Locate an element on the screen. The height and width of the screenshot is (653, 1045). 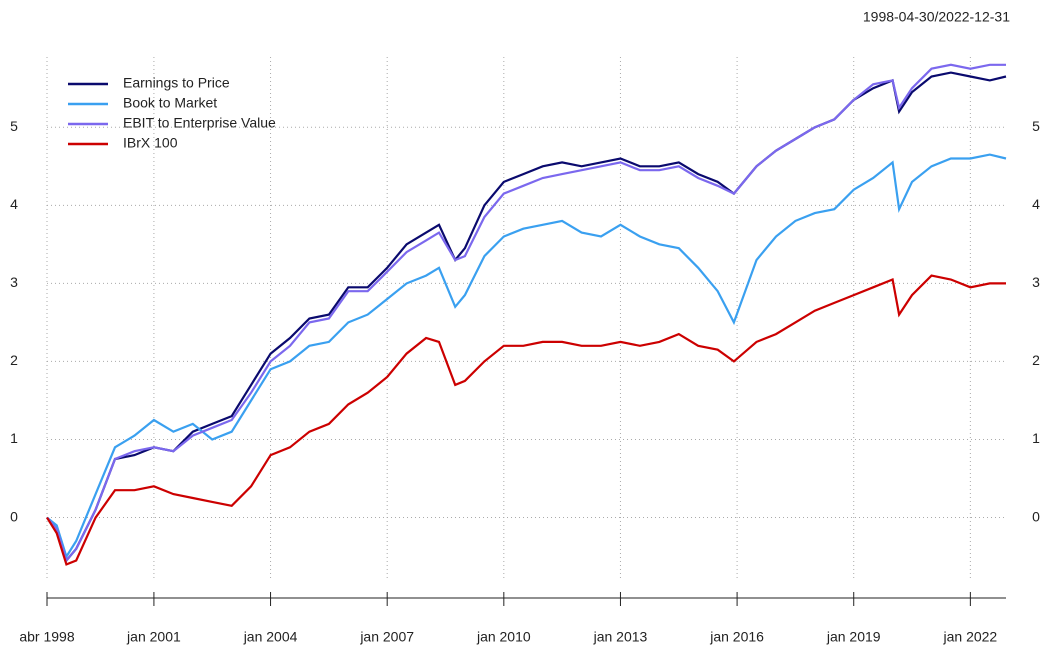
y2-tick-label: 4 is located at coordinates (1036, 204).